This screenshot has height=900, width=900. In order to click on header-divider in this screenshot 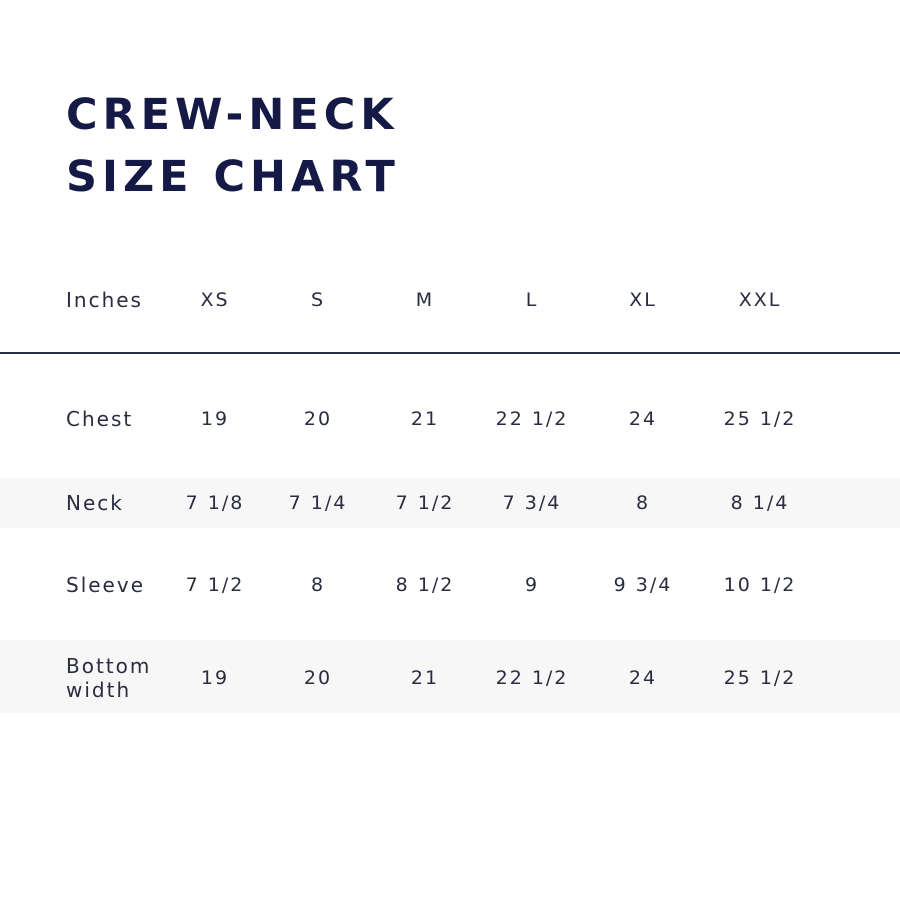, I will do `click(450, 353)`.